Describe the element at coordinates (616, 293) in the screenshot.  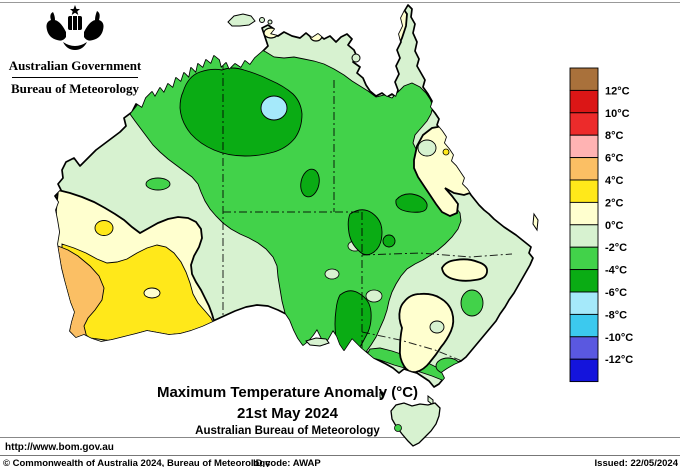
I see `legend-label-9: -6°C` at that location.